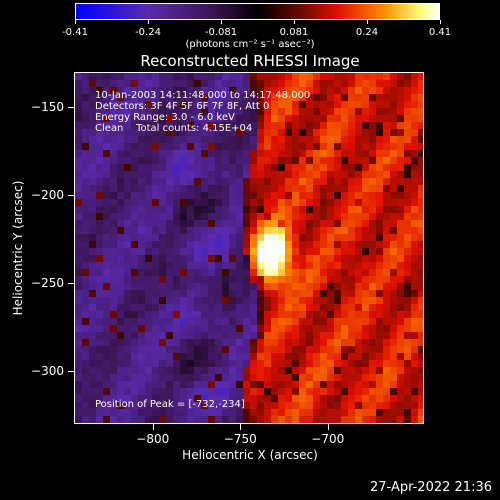 This screenshot has width=500, height=500. Describe the element at coordinates (148, 32) in the screenshot. I see `colorbar-tick-label: -0.24` at that location.